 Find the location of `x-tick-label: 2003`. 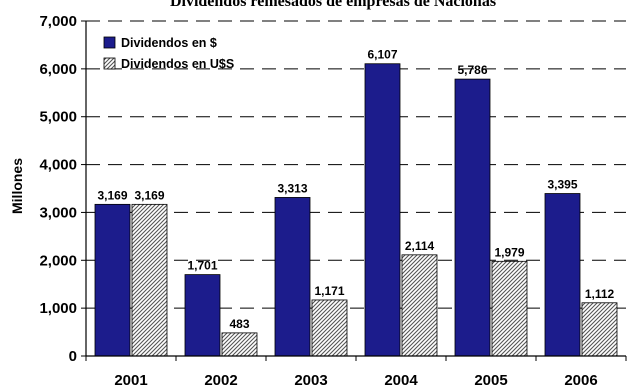

x-tick-label: 2003 is located at coordinates (310, 380).